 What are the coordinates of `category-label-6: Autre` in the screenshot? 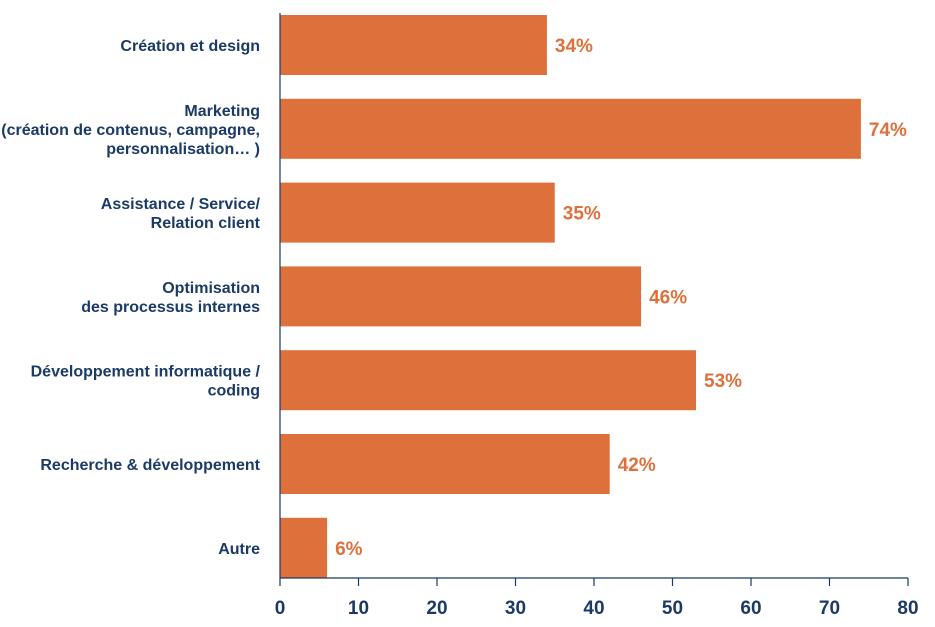 It's located at (239, 549).